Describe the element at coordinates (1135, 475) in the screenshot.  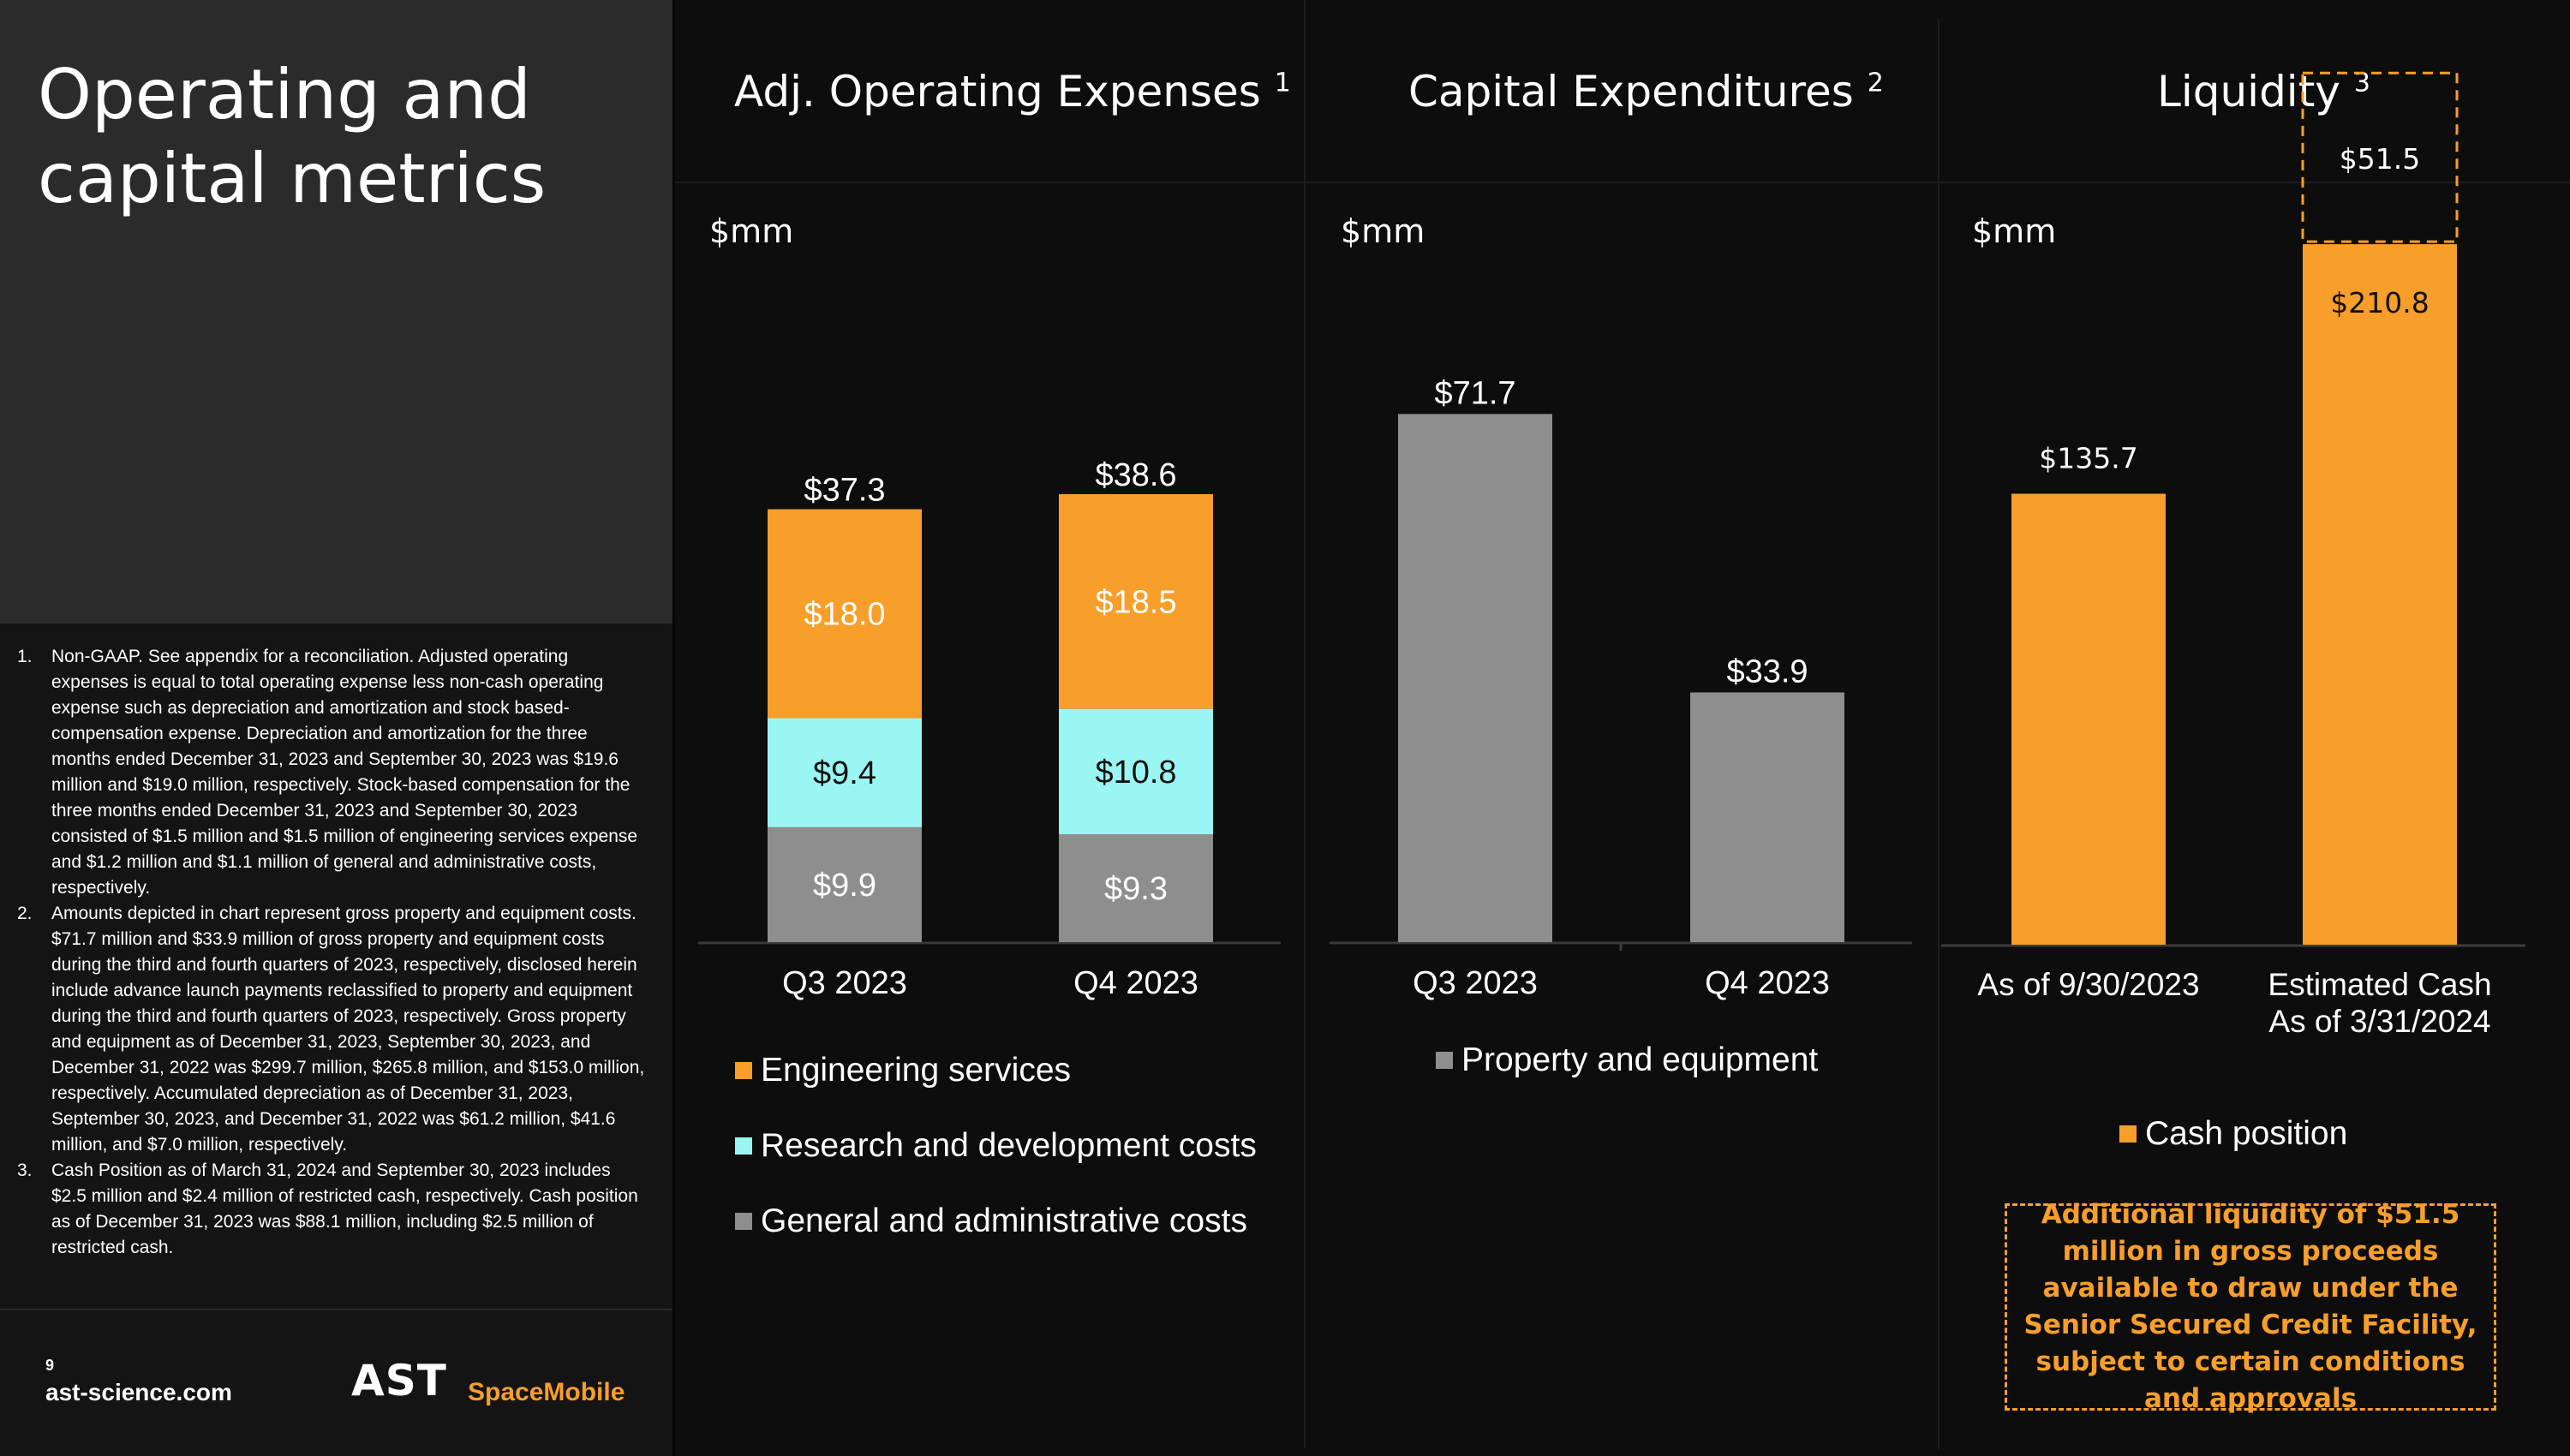
I see `total-label: $38.6` at that location.